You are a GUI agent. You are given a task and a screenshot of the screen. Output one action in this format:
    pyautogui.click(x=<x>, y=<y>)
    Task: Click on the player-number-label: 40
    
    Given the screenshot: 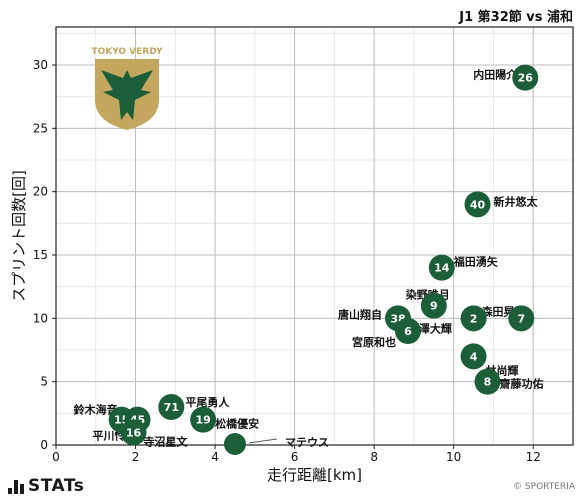 What is the action you would take?
    pyautogui.click(x=478, y=204)
    